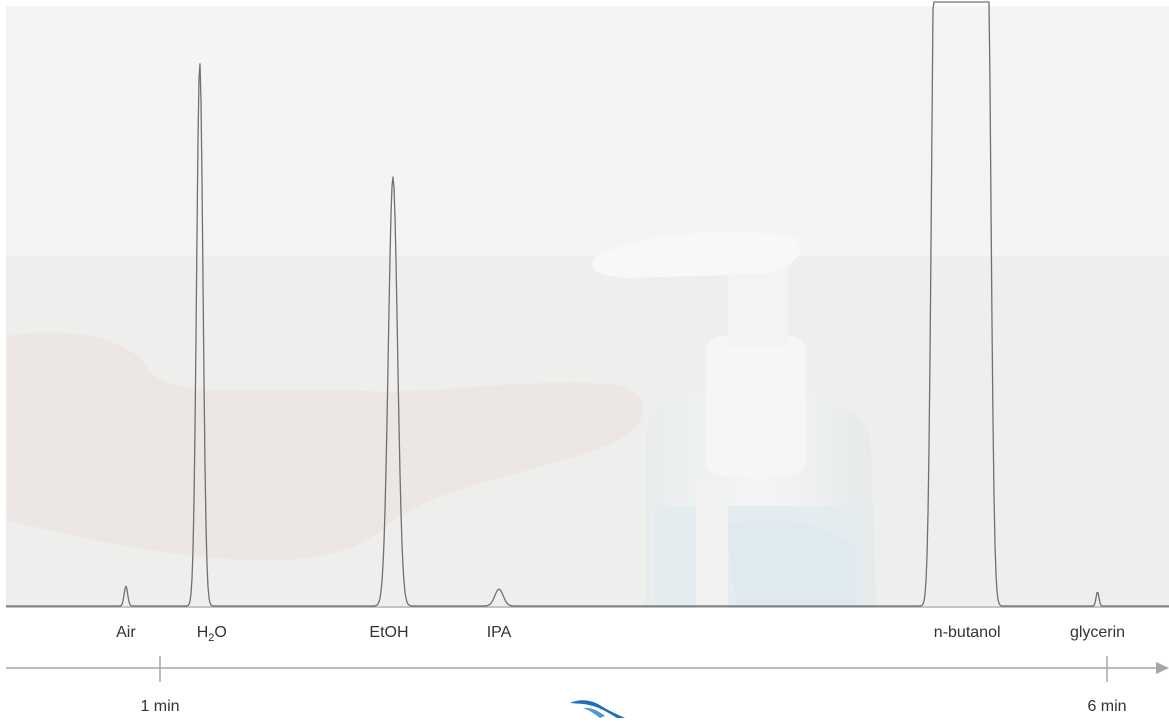  I want to click on x-tick-label-6-min: 6 min, so click(1107, 706).